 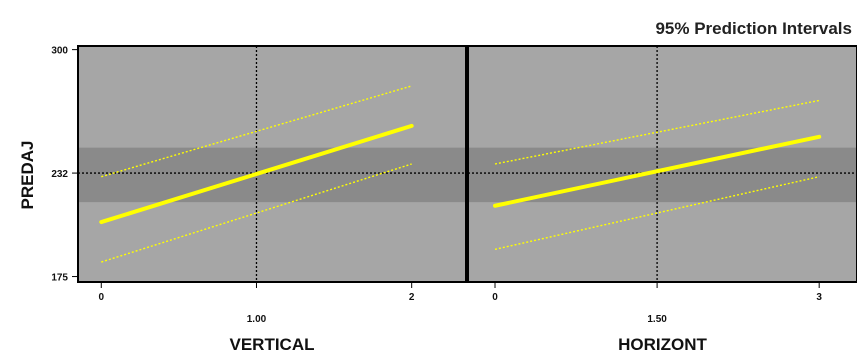 I want to click on y-tick-label: 232, so click(x=59, y=174).